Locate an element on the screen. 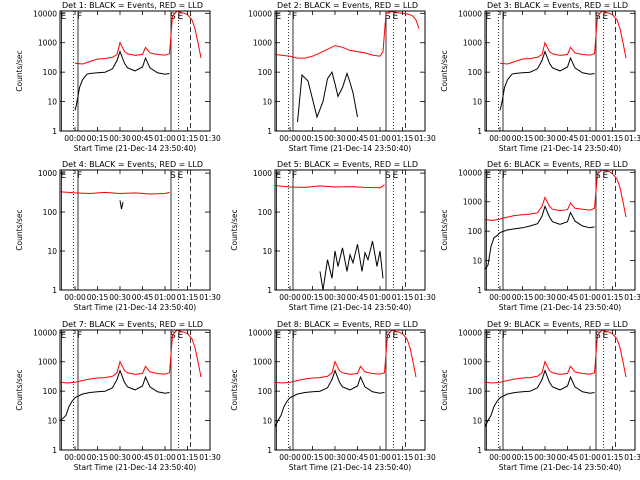 This screenshot has height=480, width=640. x-tick-label: 00:45 is located at coordinates (358, 297).